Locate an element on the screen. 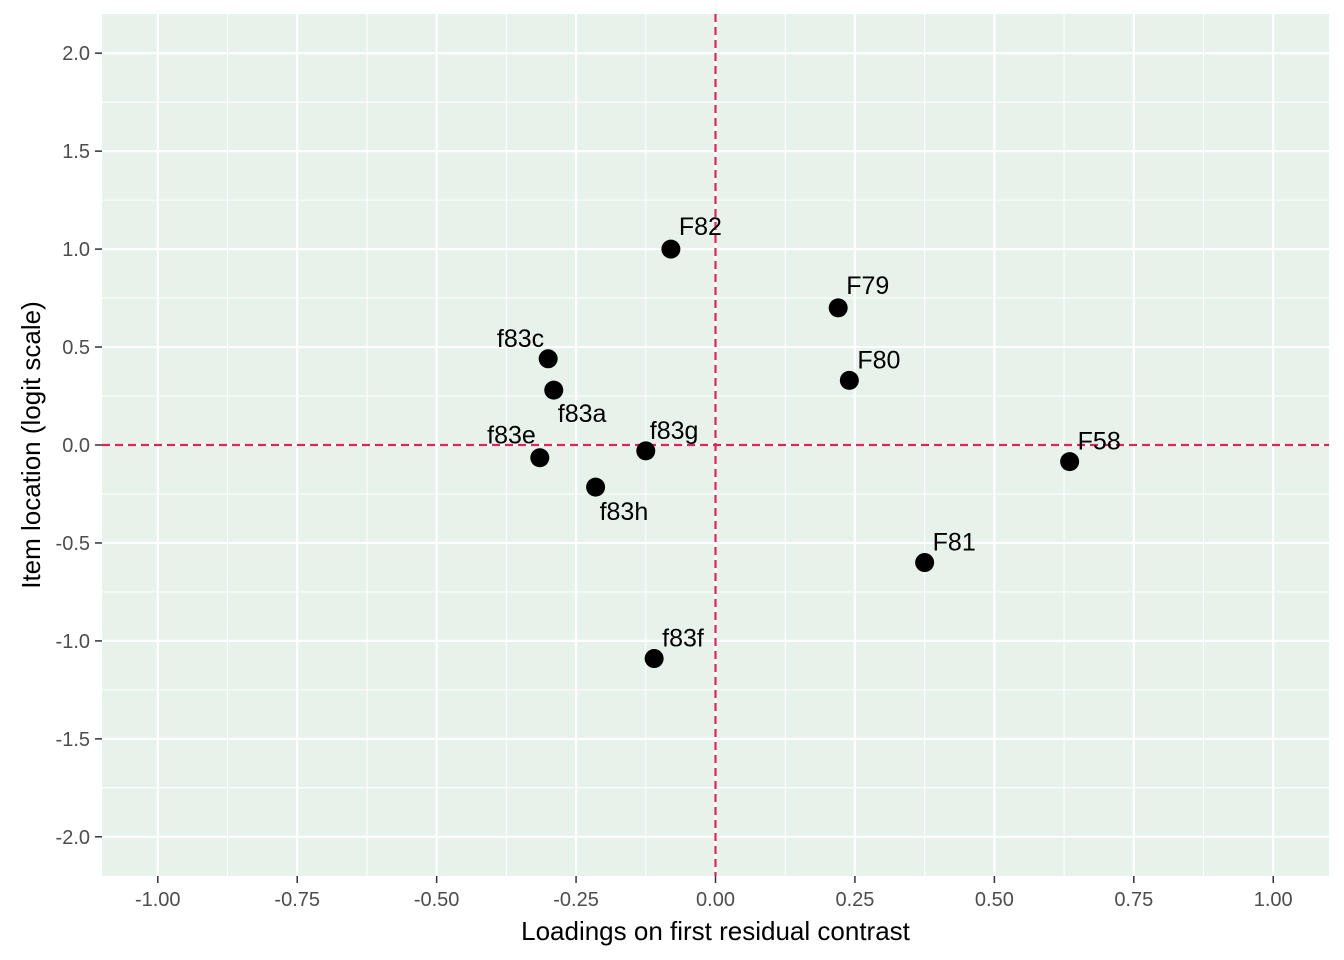 Image resolution: width=1344 pixels, height=960 pixels. x-tick-label: -0.25 is located at coordinates (576, 900).